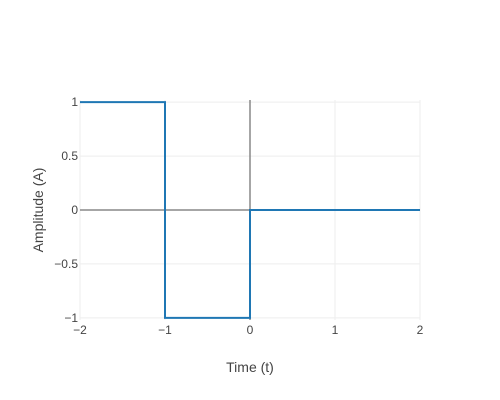  What do you see at coordinates (165, 330) in the screenshot?
I see `x-tick-label: −1` at bounding box center [165, 330].